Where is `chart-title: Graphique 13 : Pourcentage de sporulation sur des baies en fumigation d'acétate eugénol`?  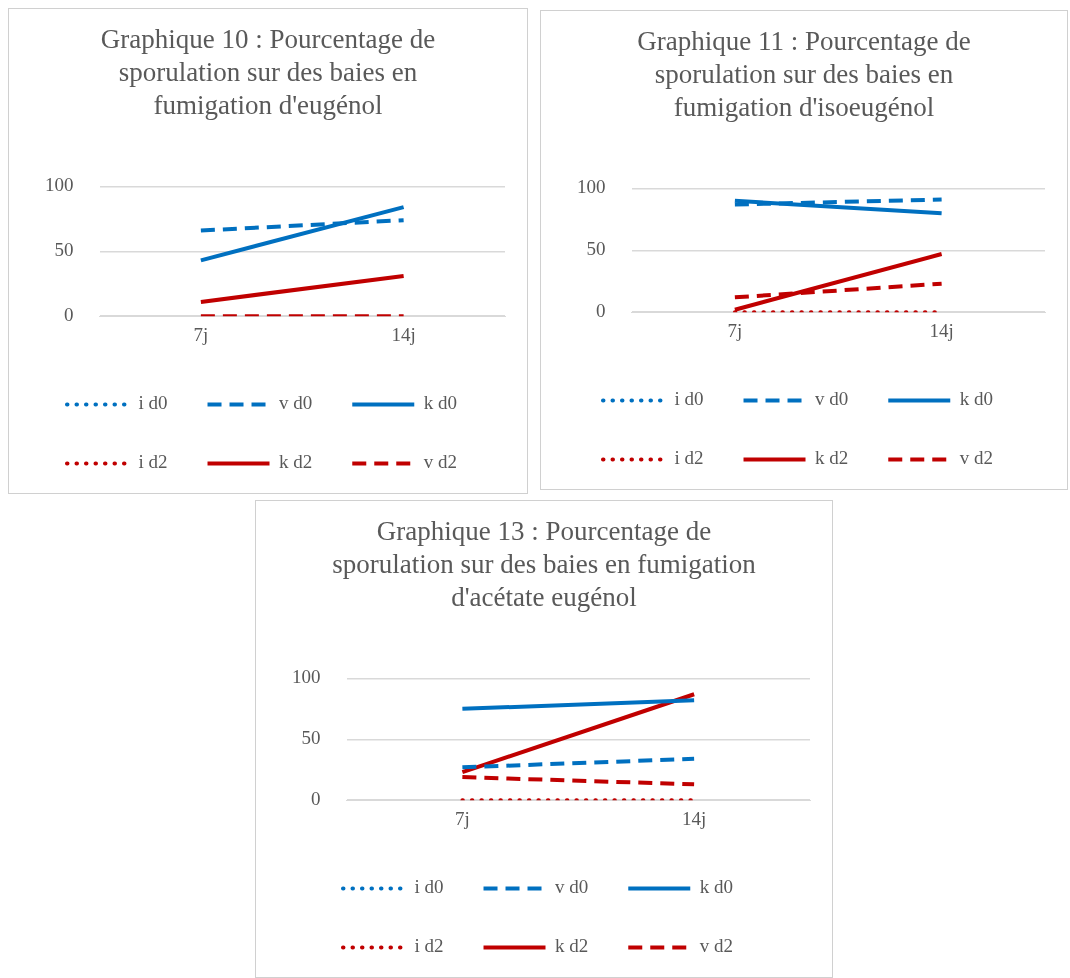 chart-title: Graphique 13 : Pourcentage de sporulation sur des baies en fumigation d'acétate eugénol is located at coordinates (544, 564).